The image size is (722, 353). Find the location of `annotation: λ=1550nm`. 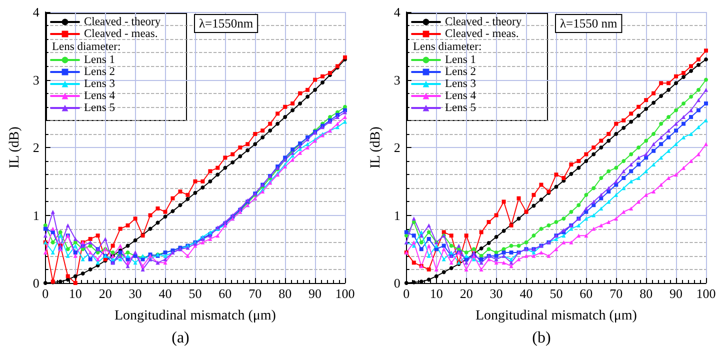

annotation: λ=1550nm is located at coordinates (226, 23).